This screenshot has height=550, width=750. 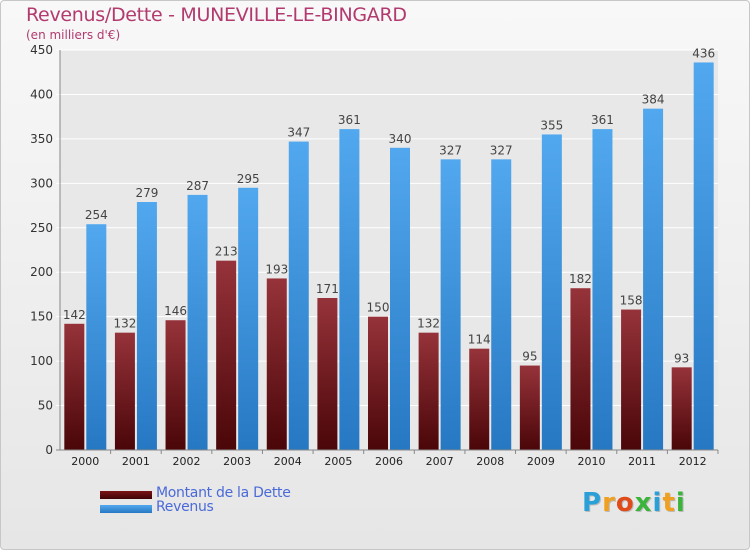 What do you see at coordinates (41, 361) in the screenshot?
I see `y-tick-label: 100` at bounding box center [41, 361].